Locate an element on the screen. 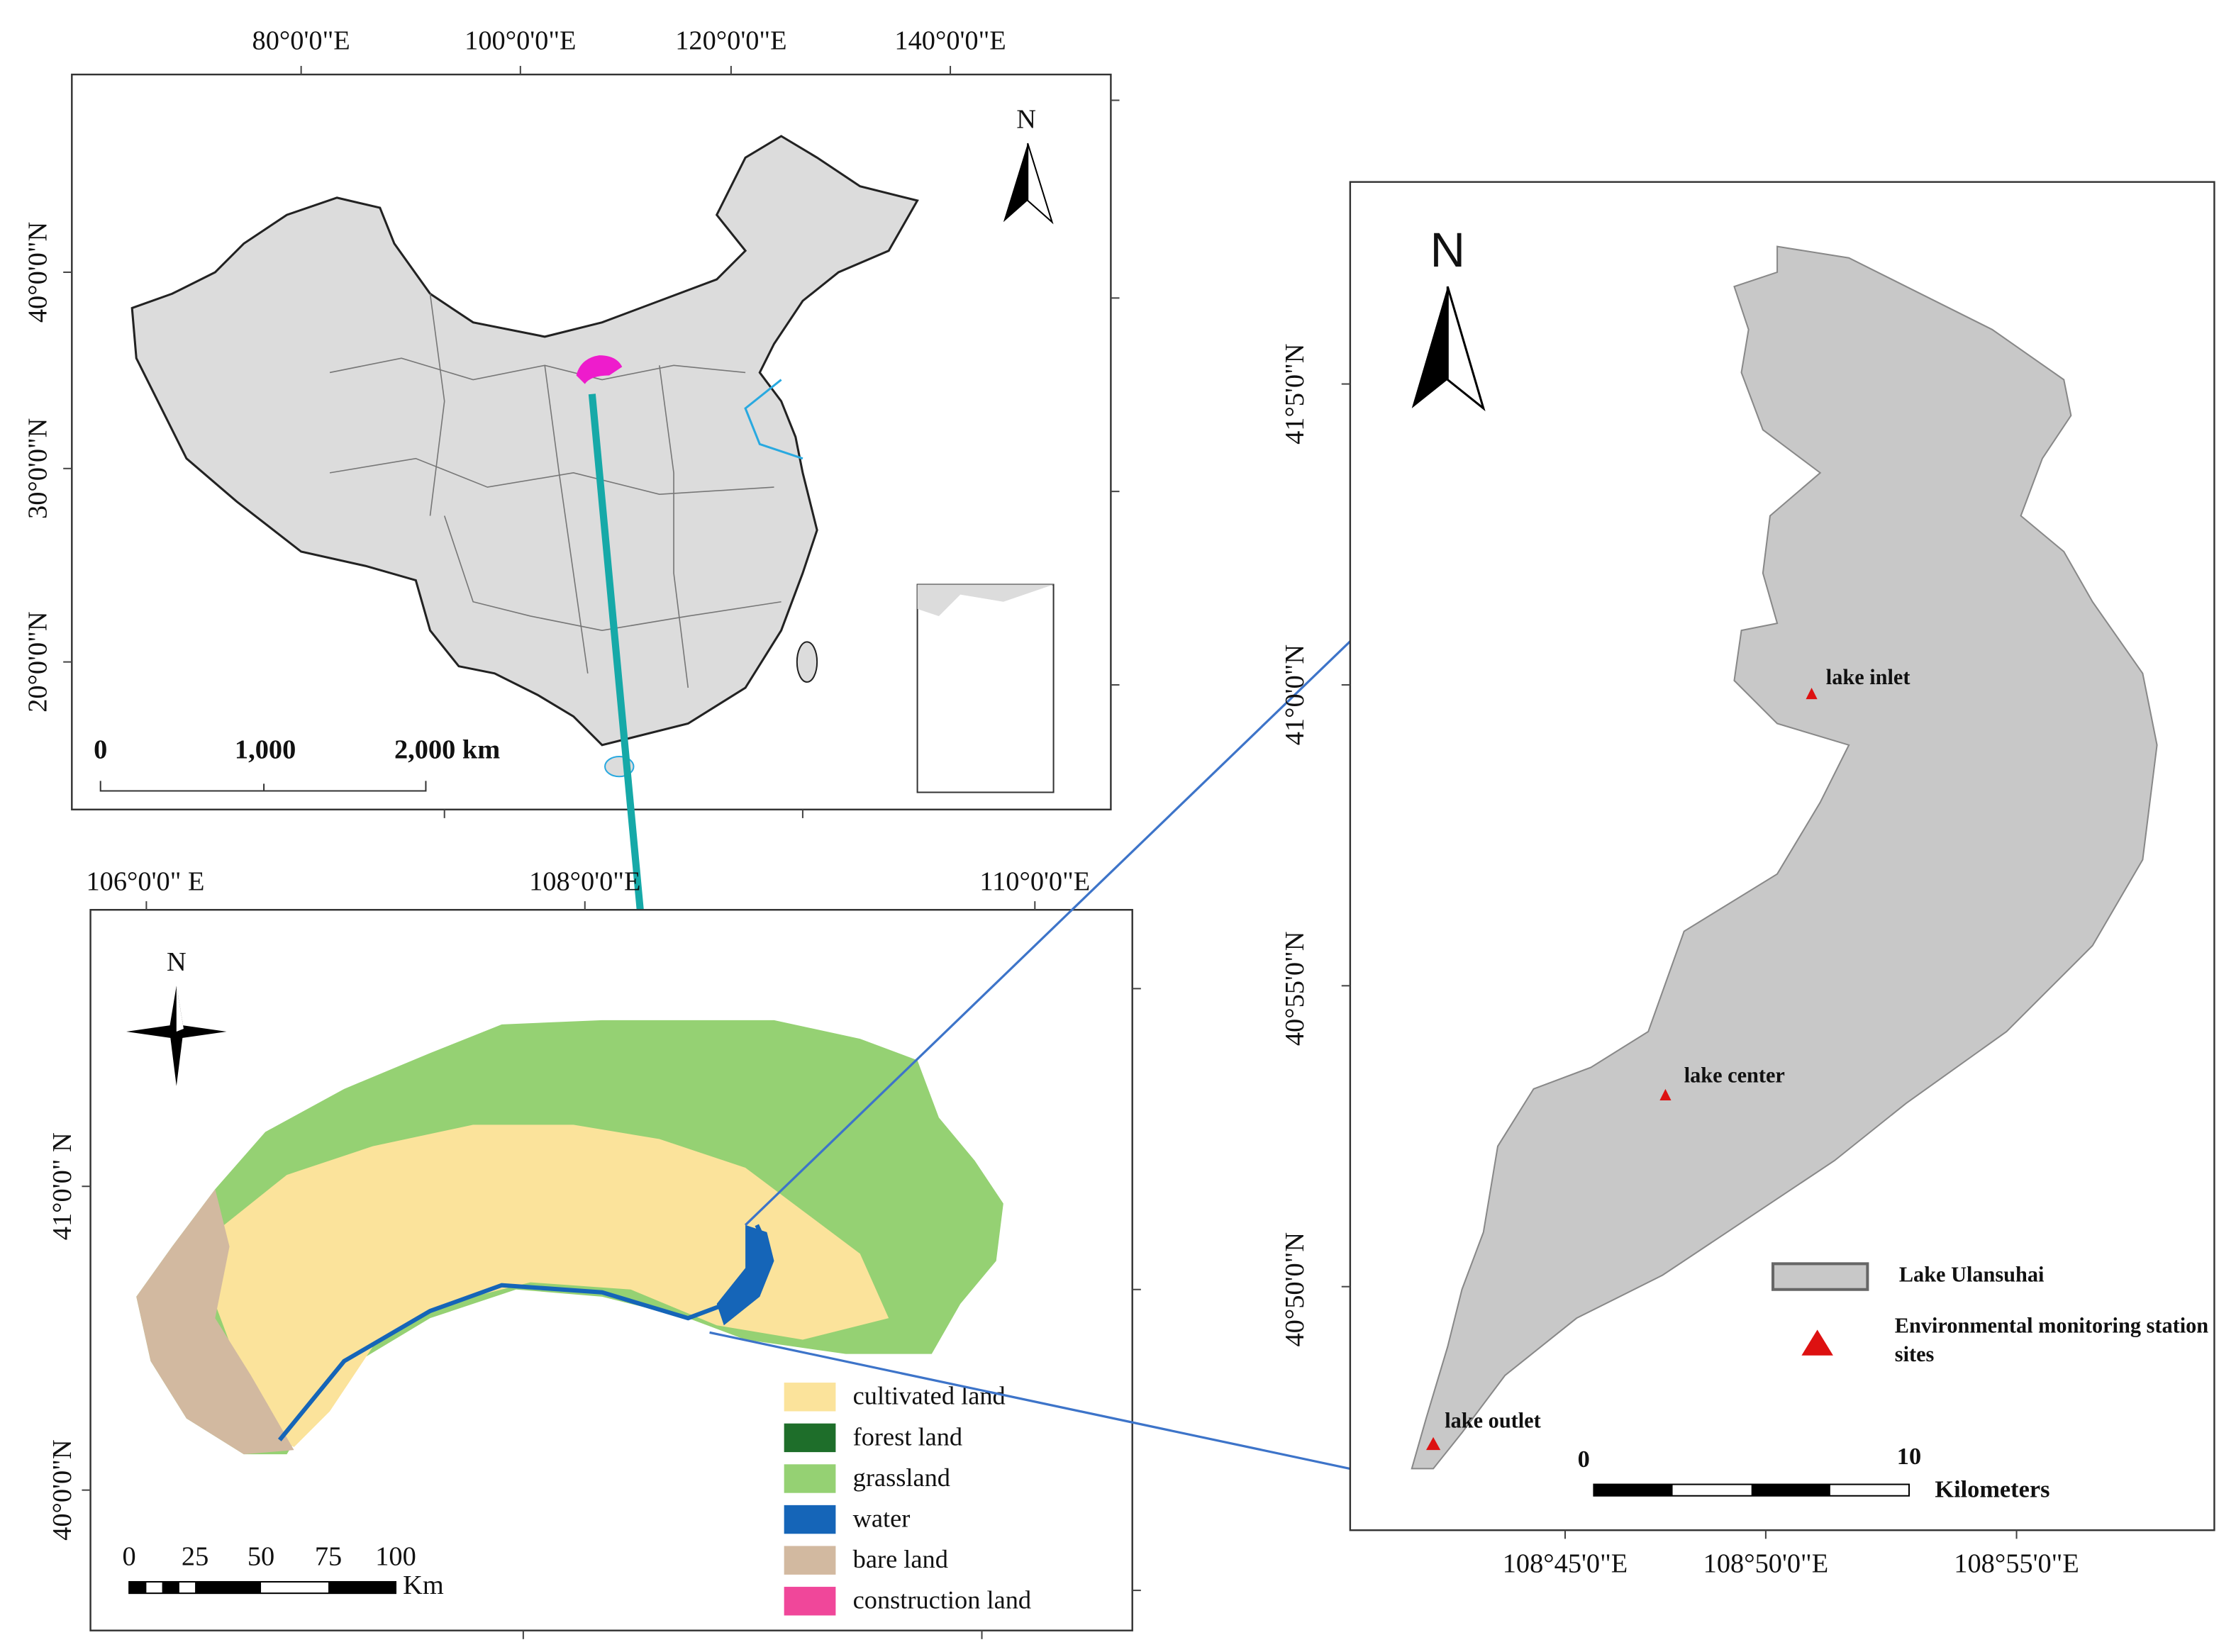 The width and height of the screenshot is (2236, 1652). scale-unit: Kilometers is located at coordinates (1992, 1490).